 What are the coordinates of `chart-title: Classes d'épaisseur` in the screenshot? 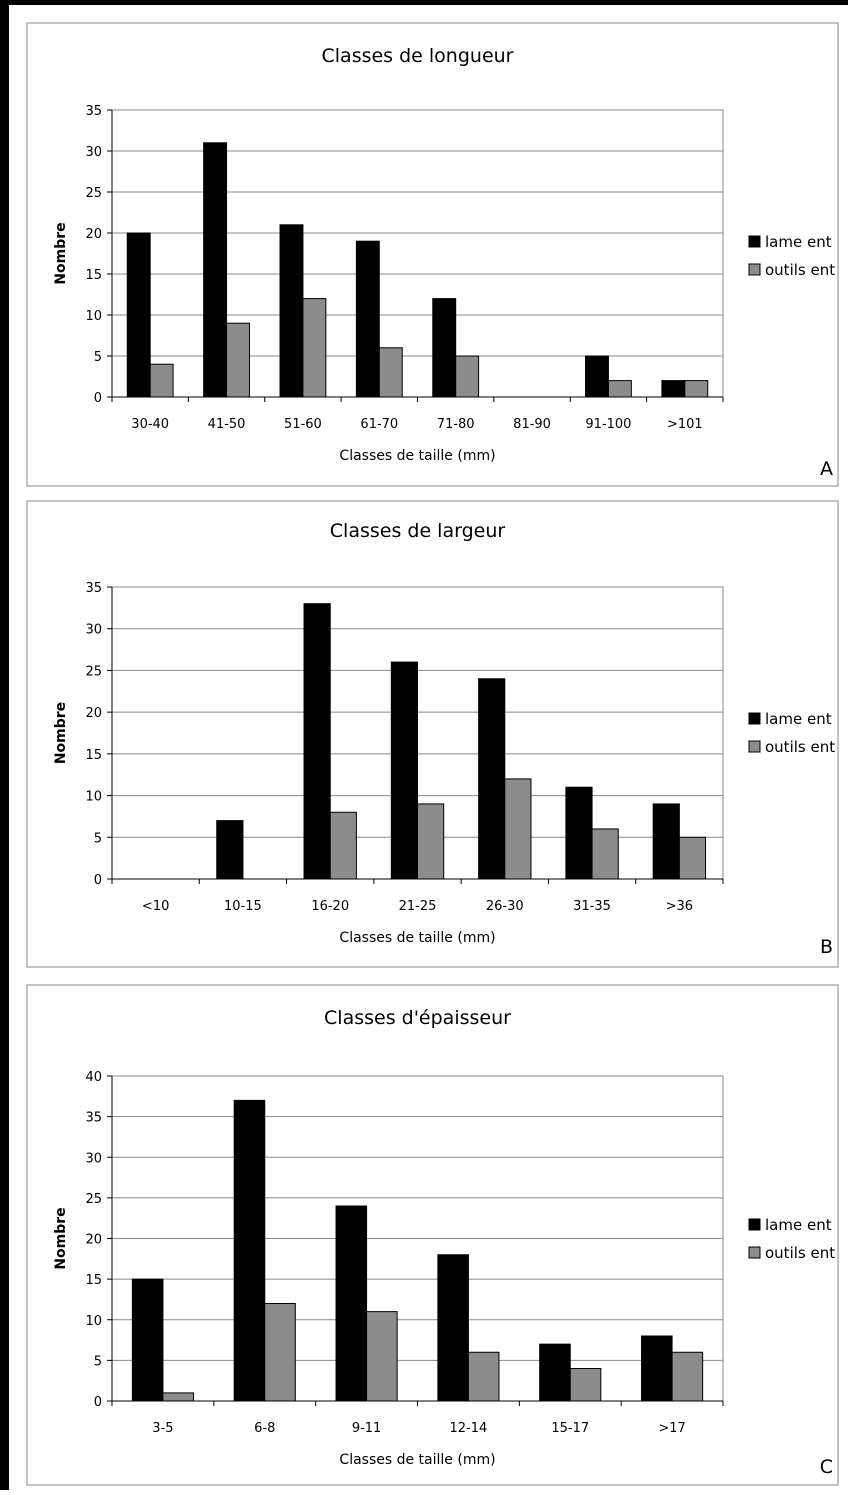 It's located at (417, 1018).